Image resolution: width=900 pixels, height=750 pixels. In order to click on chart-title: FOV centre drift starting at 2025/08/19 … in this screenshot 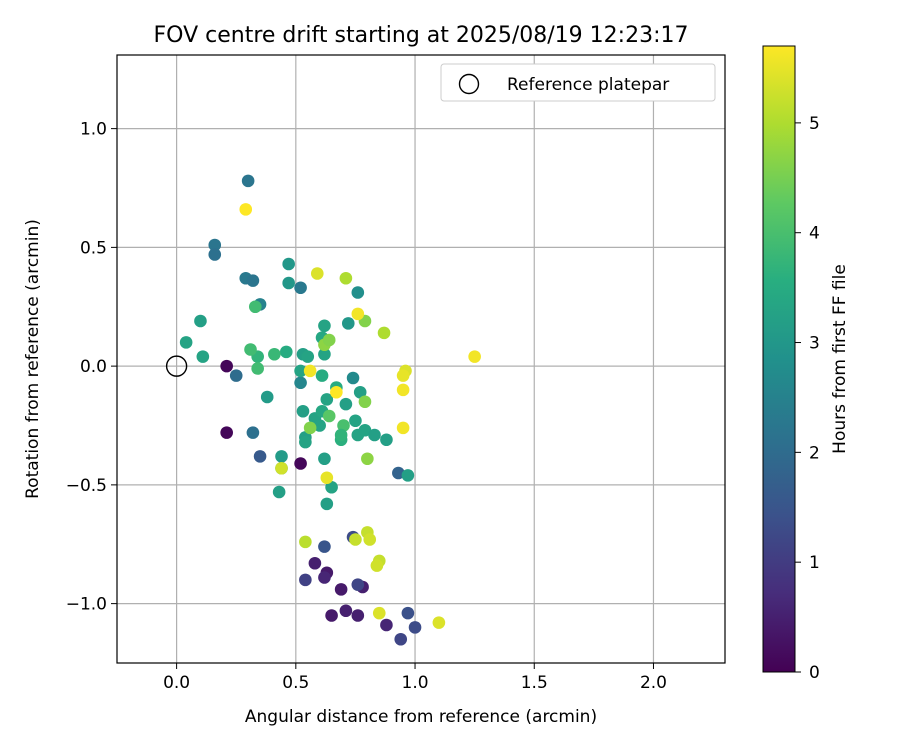, I will do `click(421, 35)`.